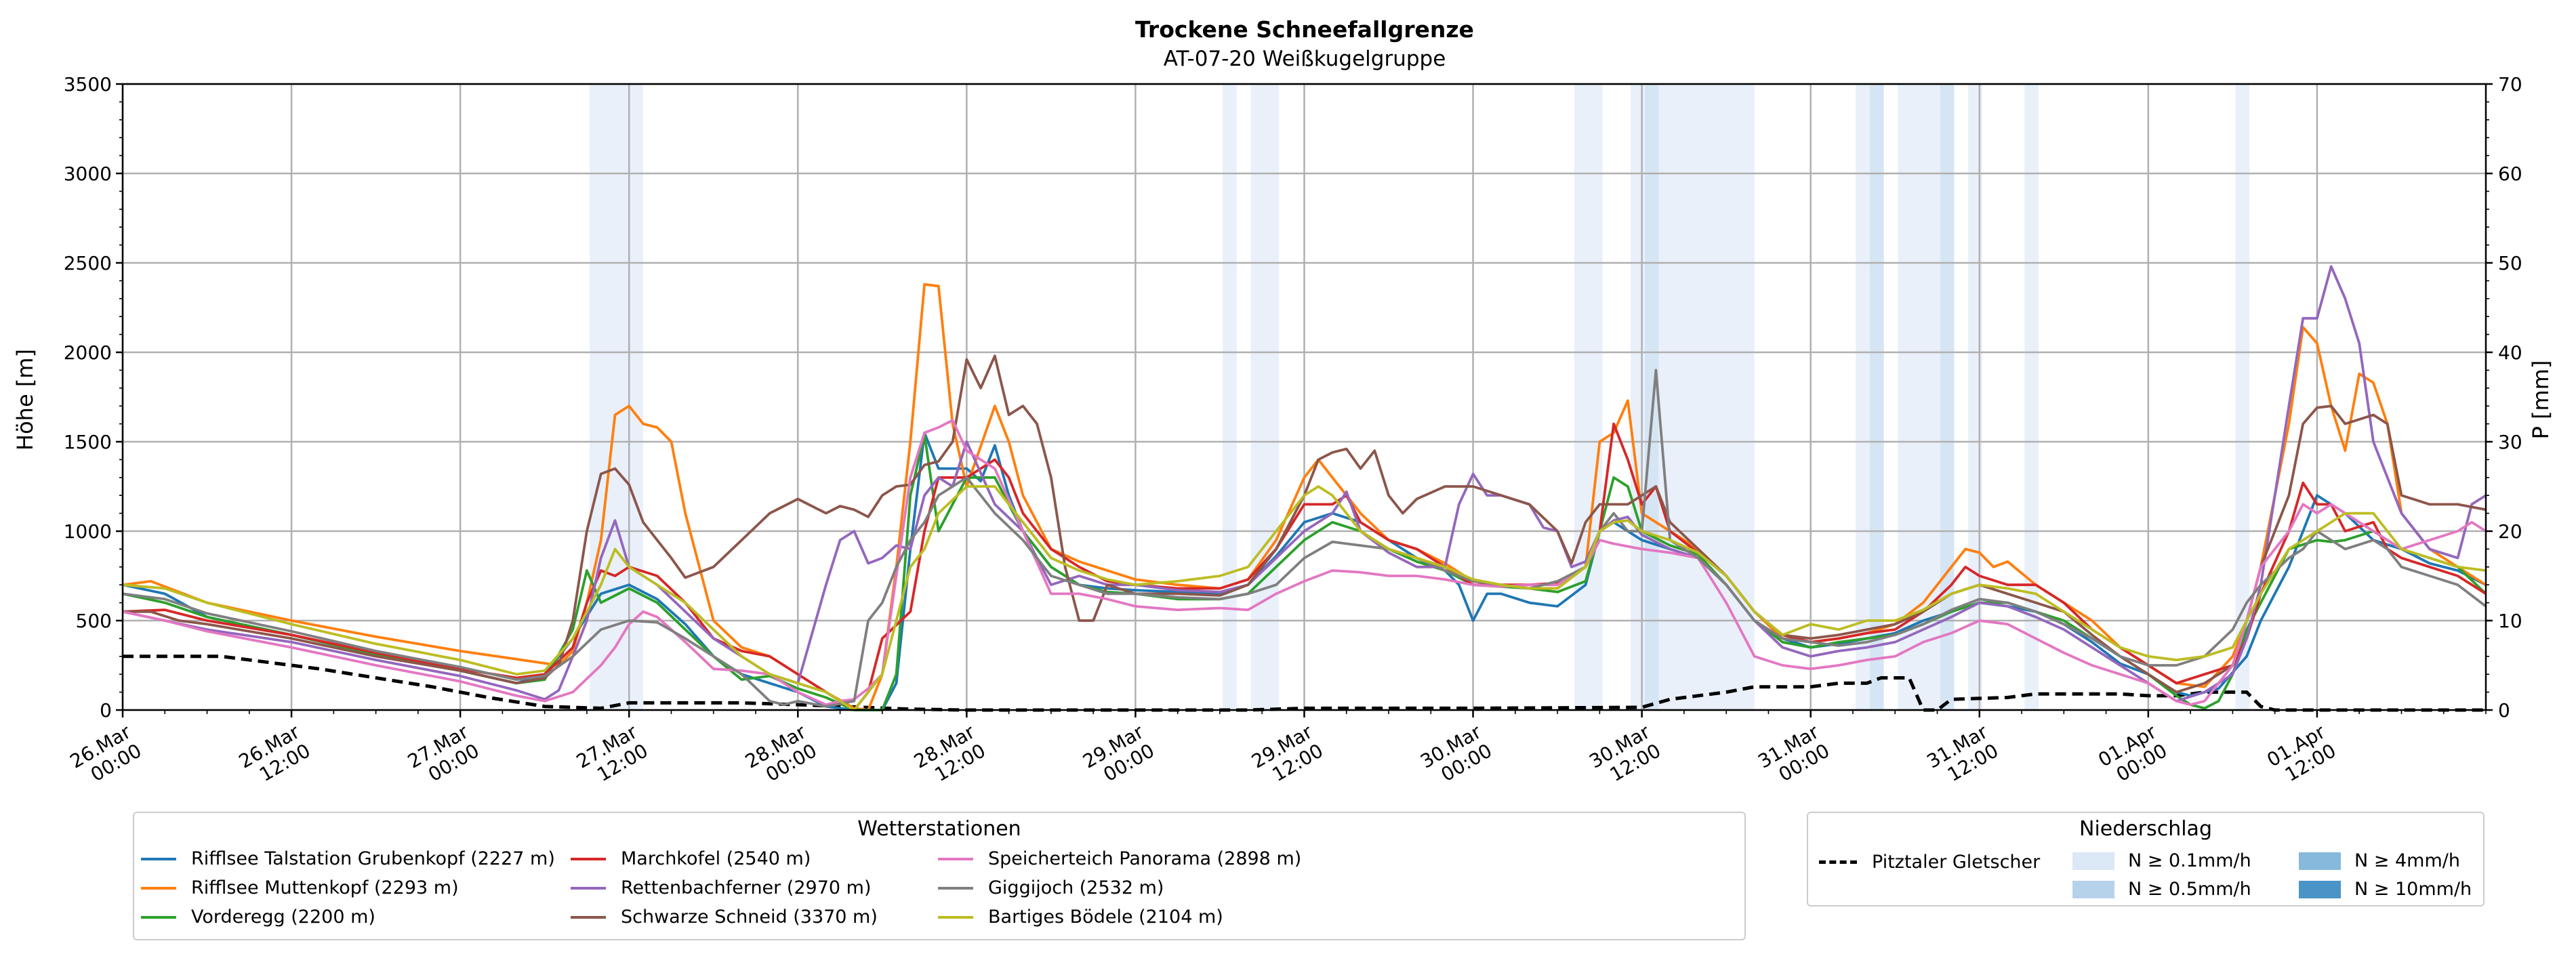  What do you see at coordinates (781, 755) in the screenshot?
I see `x-tick-label-4: 28.Mar00:00` at bounding box center [781, 755].